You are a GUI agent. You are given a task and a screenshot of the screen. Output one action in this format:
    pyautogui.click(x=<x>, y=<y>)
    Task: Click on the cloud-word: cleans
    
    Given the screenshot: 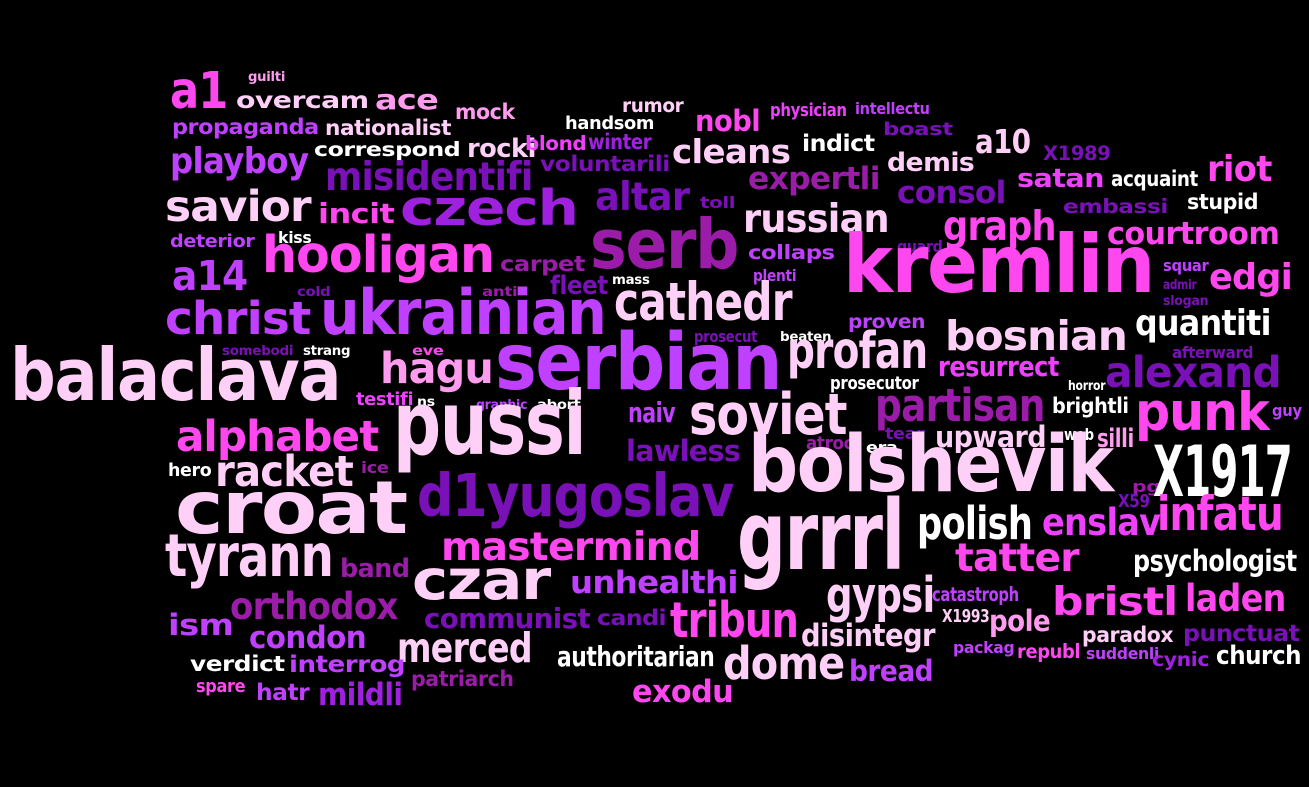 What is the action you would take?
    pyautogui.click(x=731, y=152)
    